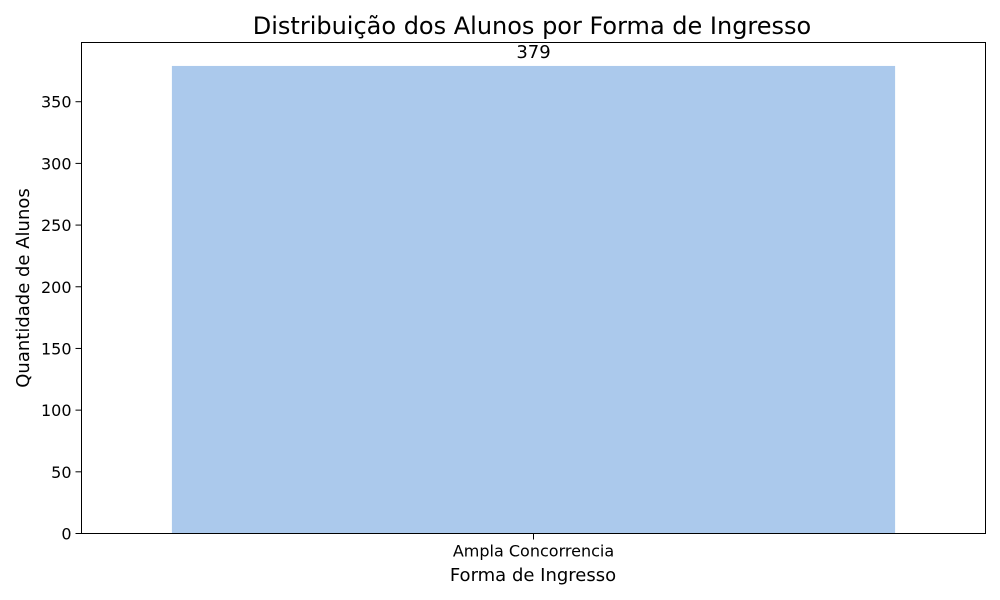 This screenshot has width=1000, height=600. I want to click on y-tick-label-1: 50, so click(61, 472).